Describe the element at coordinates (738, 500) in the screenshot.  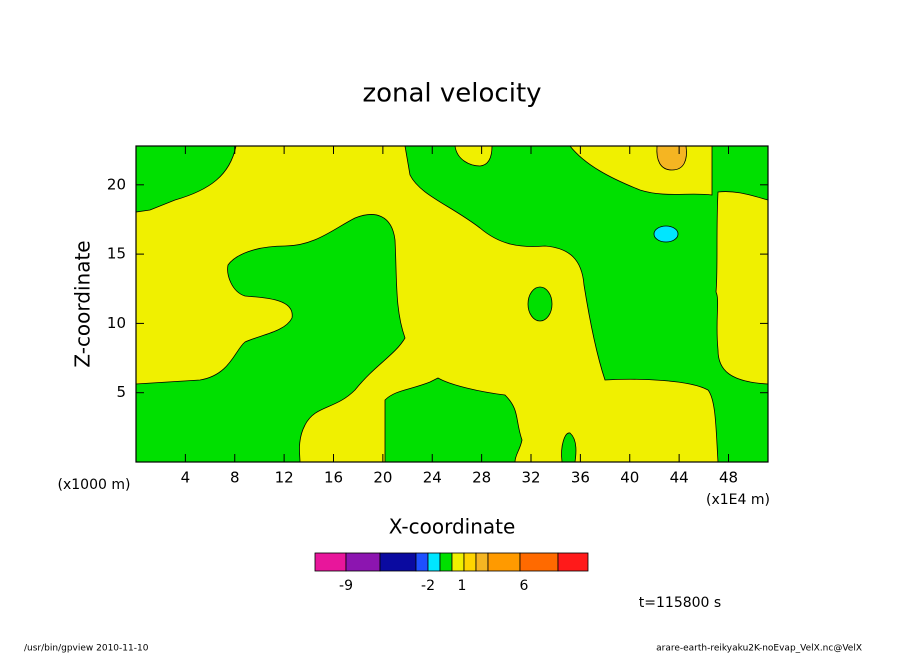
I see `x-unit: (x1E4 m)` at that location.